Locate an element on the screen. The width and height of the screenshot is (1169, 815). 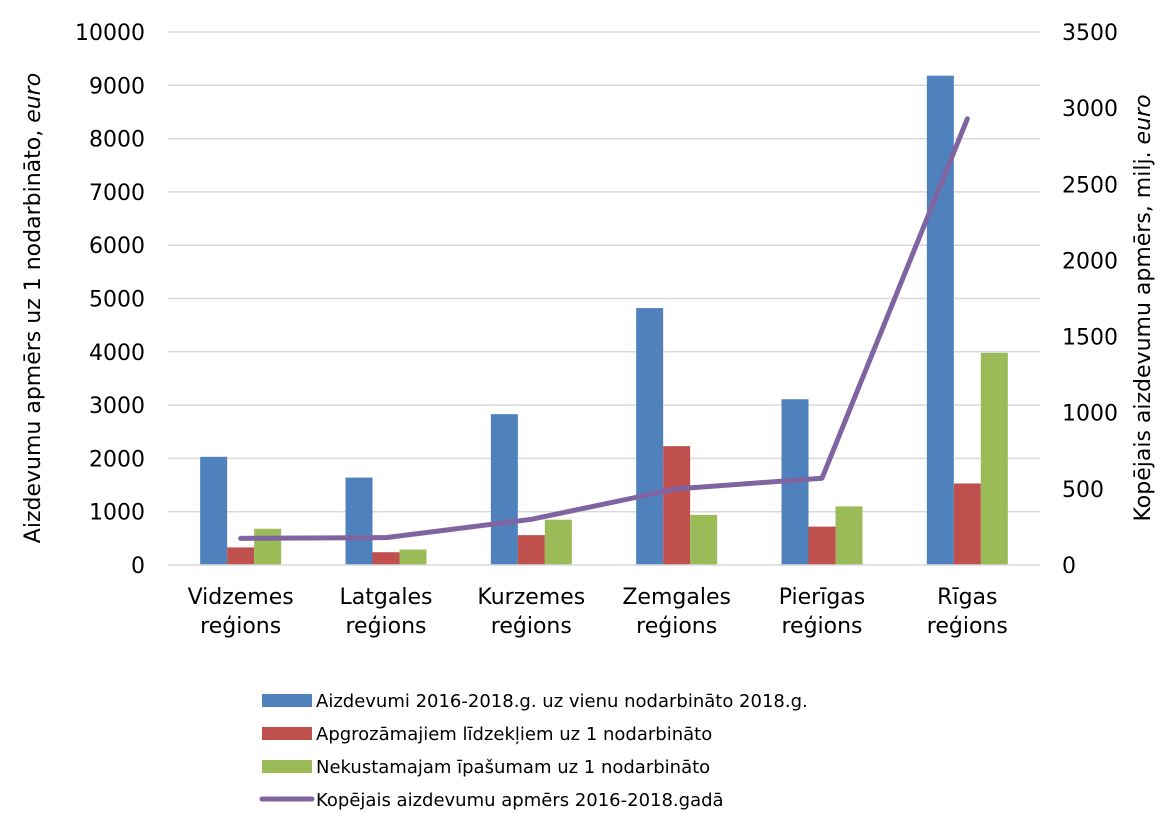
y-right-tick-label: 500 is located at coordinates (1083, 490).